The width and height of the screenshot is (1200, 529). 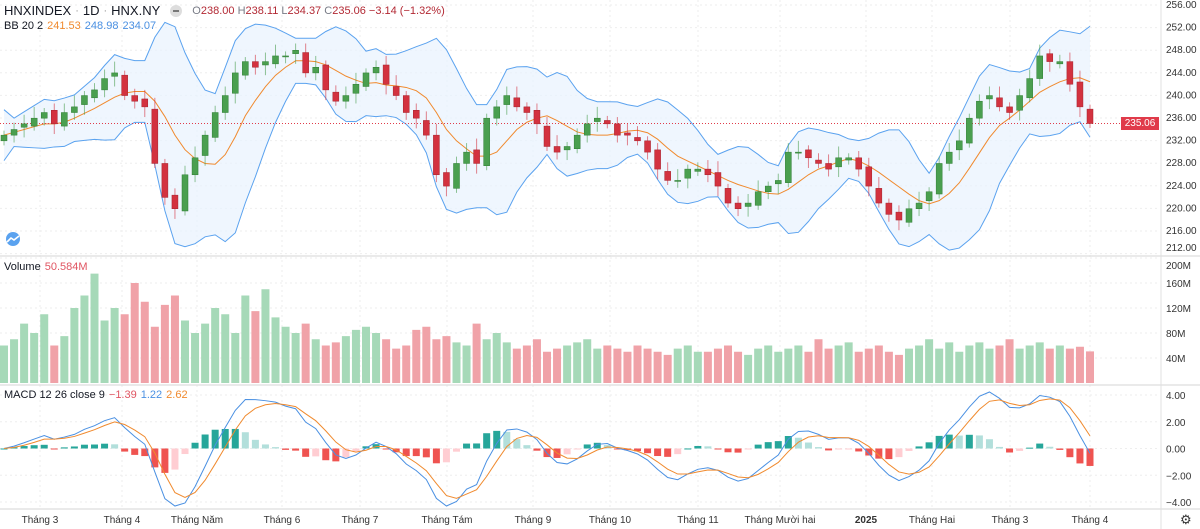 I want to click on tradingview-logo-icon, so click(x=13, y=239).